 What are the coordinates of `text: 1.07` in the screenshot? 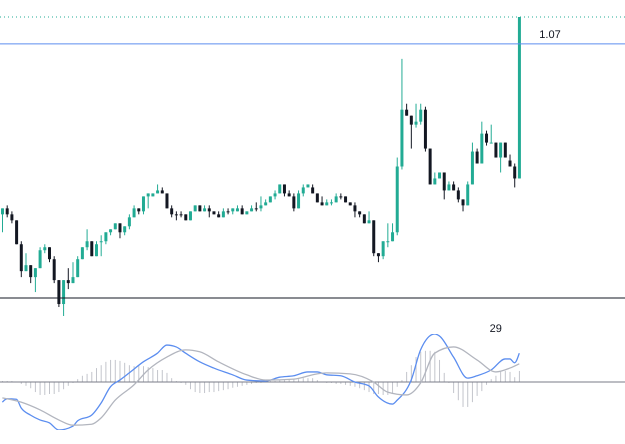 It's located at (550, 34).